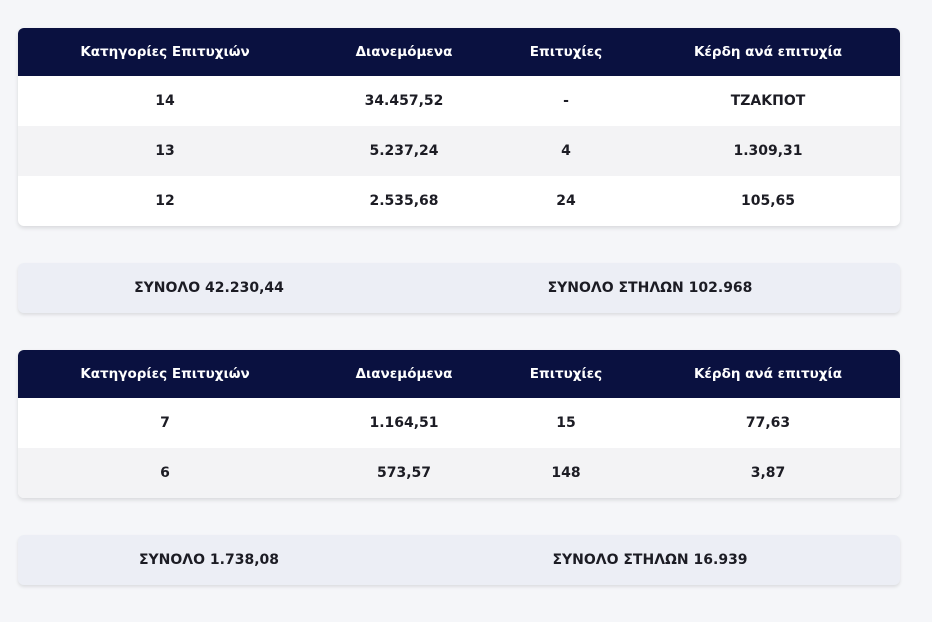  Describe the element at coordinates (404, 423) in the screenshot. I see `table-cell: 1.164,51` at that location.